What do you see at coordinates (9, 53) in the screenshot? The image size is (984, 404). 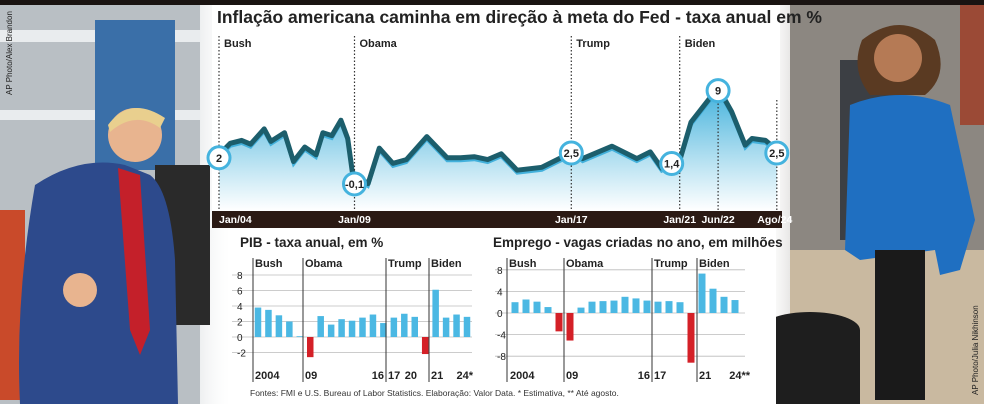 I see `left-photo-credit: AP Photo/Alex Brandon` at bounding box center [9, 53].